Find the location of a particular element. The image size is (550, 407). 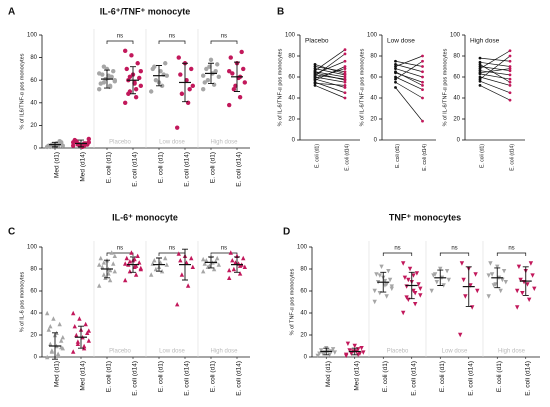

chart-title: IL-6⁺/TNF⁺ monocyte is located at coordinates (145, 11).